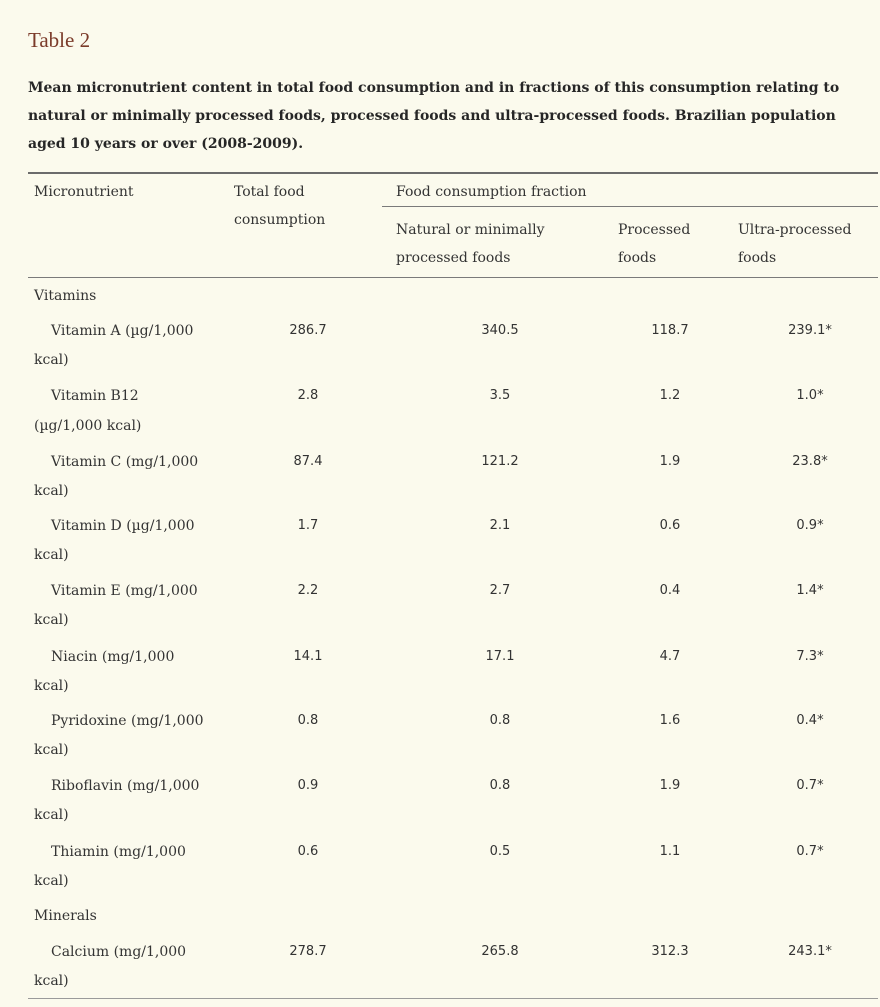 This screenshot has height=1007, width=880. What do you see at coordinates (308, 461) in the screenshot?
I see `cell-total: 87.4` at bounding box center [308, 461].